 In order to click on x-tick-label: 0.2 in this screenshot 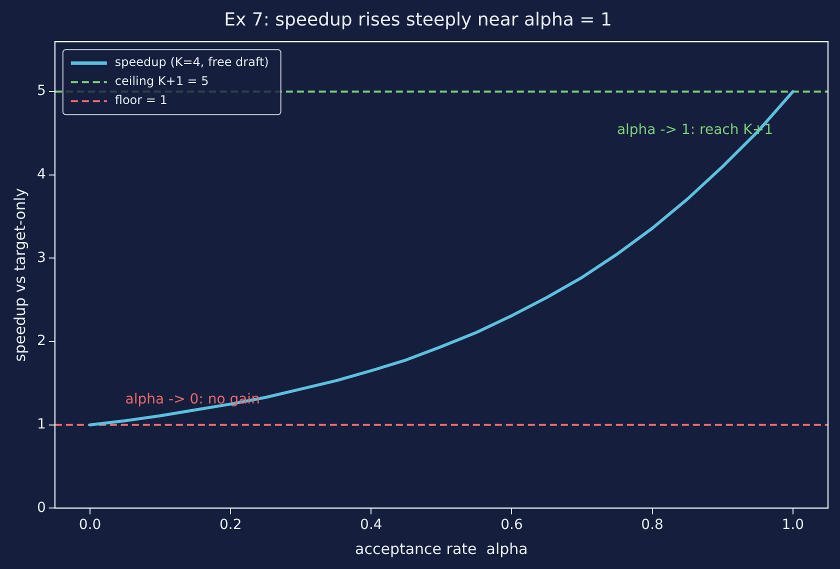, I will do `click(230, 525)`.